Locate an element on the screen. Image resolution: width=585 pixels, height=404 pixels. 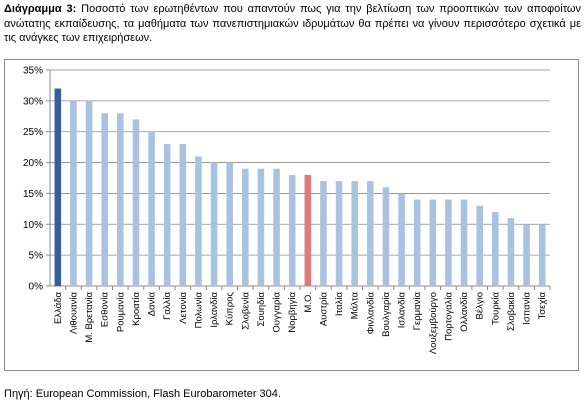
x-tick-label: Βουλγαρία is located at coordinates (386, 314).